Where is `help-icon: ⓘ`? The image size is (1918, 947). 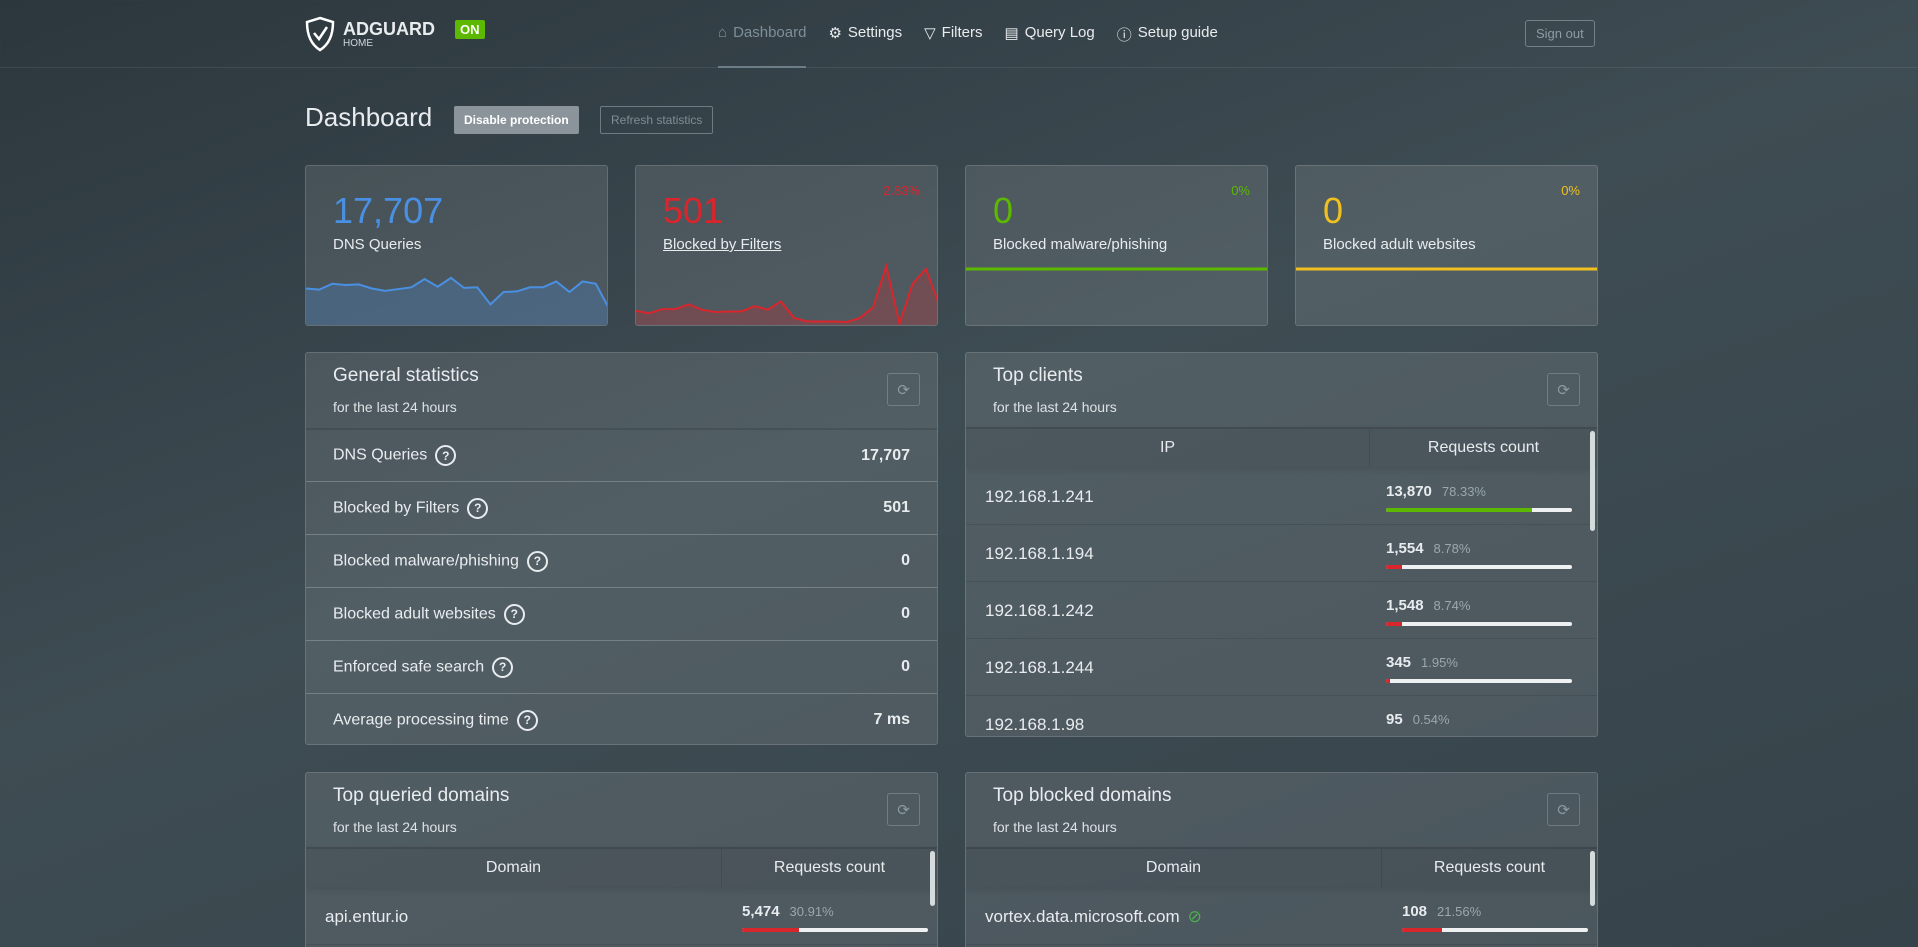 help-icon: ⓘ is located at coordinates (1124, 35).